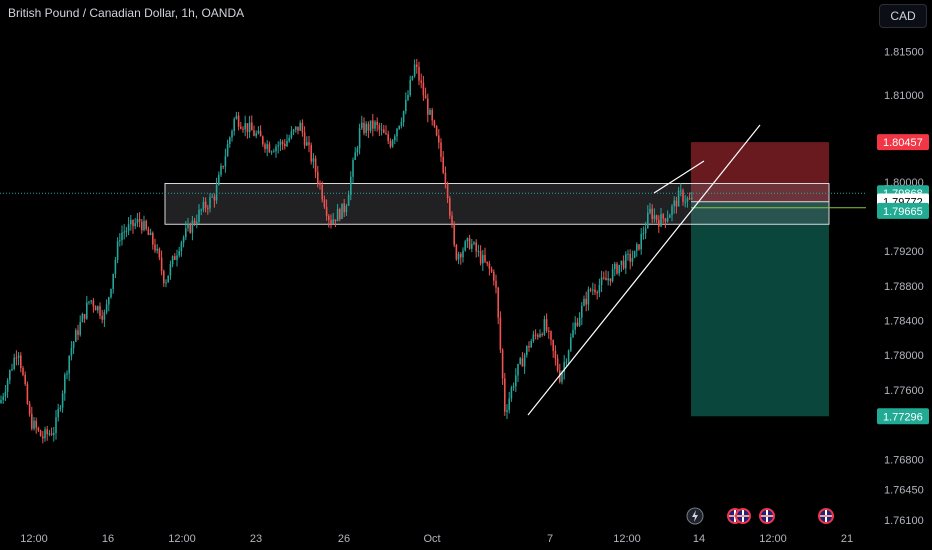 The height and width of the screenshot is (550, 932). What do you see at coordinates (679, 177) in the screenshot?
I see `trendline-upper` at bounding box center [679, 177].